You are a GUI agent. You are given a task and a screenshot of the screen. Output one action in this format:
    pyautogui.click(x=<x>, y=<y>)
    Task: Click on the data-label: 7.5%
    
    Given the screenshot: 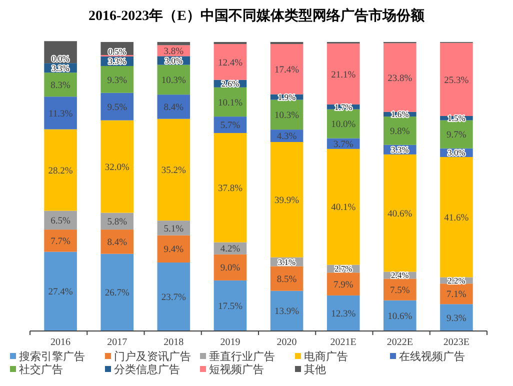 What is the action you would take?
    pyautogui.click(x=400, y=291)
    